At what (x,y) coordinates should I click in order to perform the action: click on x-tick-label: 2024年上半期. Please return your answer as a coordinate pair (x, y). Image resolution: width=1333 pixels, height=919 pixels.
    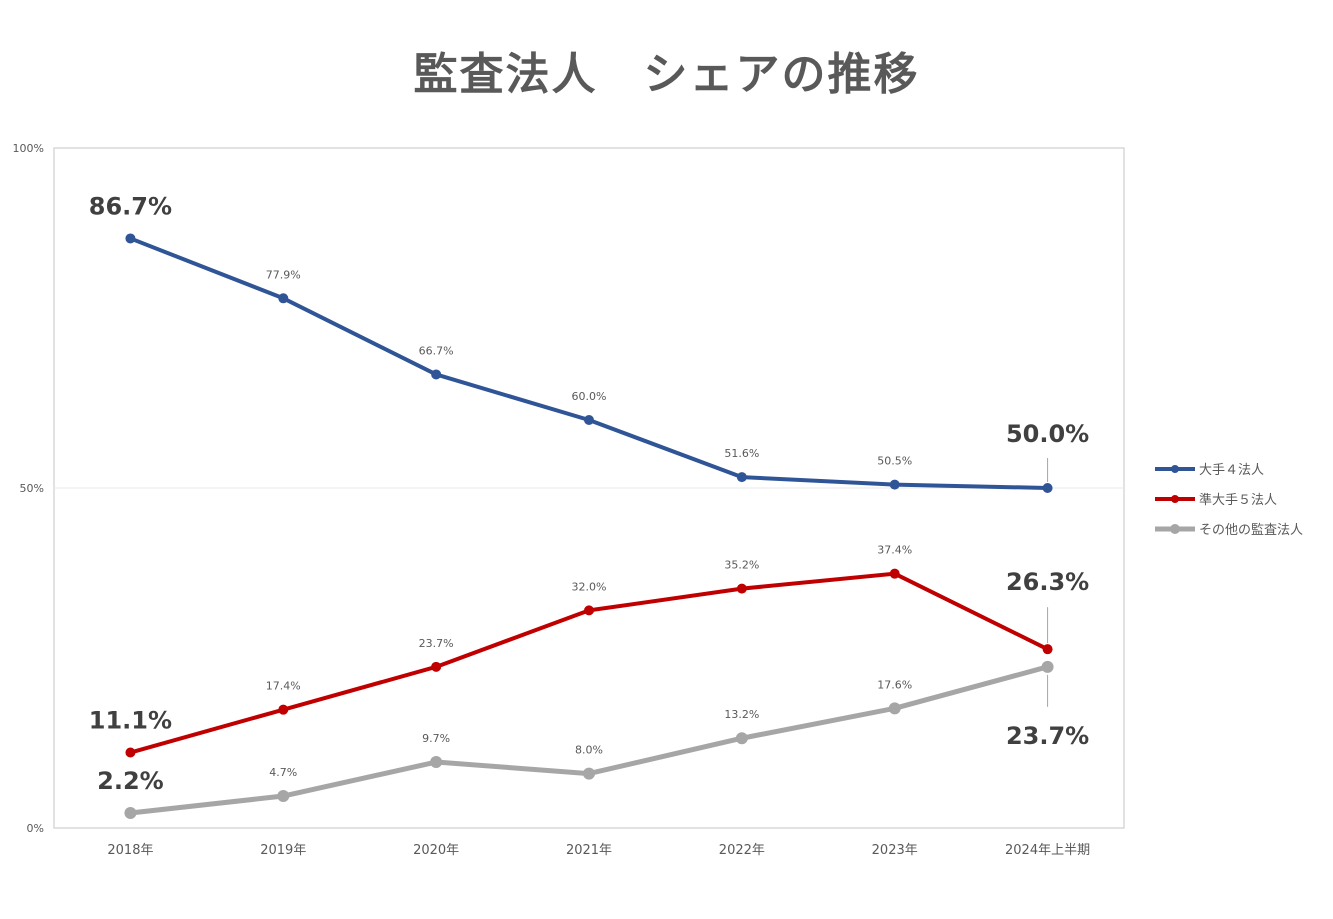
    Looking at the image, I should click on (1047, 850).